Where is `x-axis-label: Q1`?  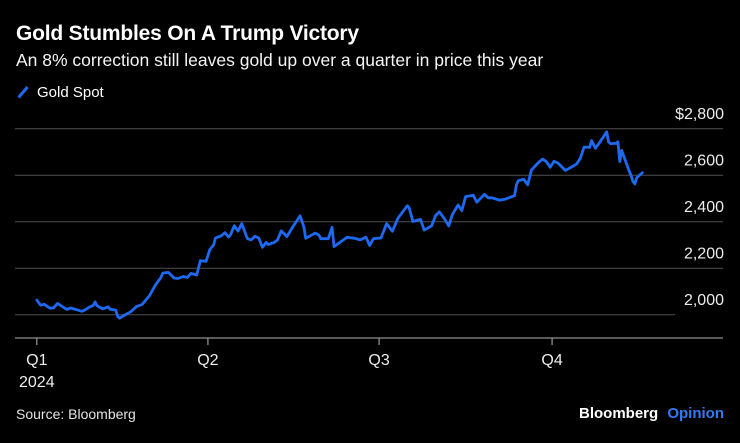
x-axis-label: Q1 is located at coordinates (36, 360).